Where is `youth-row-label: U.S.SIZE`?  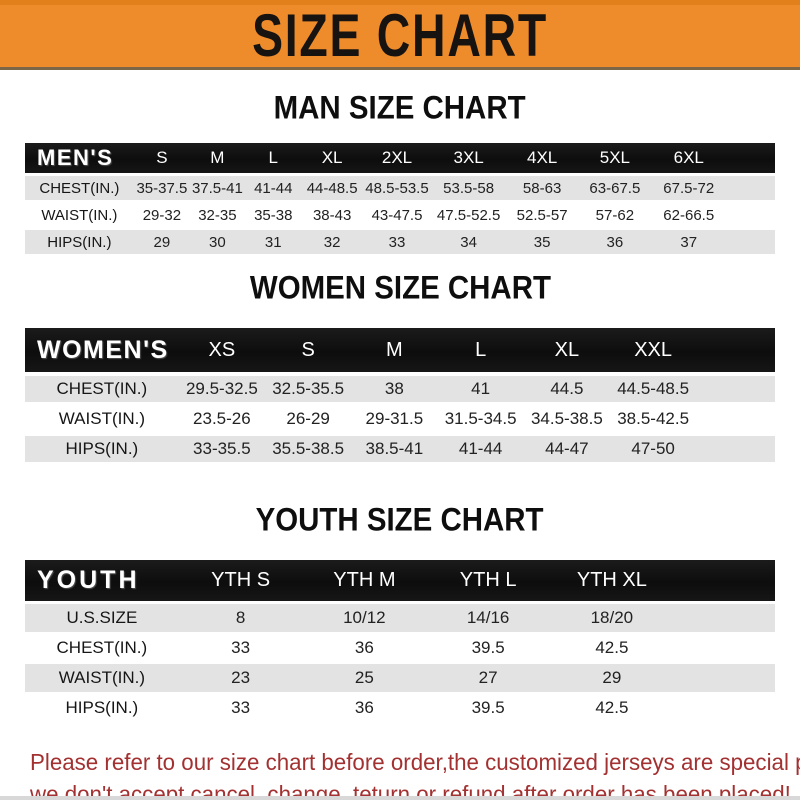
youth-row-label: U.S.SIZE is located at coordinates (102, 617).